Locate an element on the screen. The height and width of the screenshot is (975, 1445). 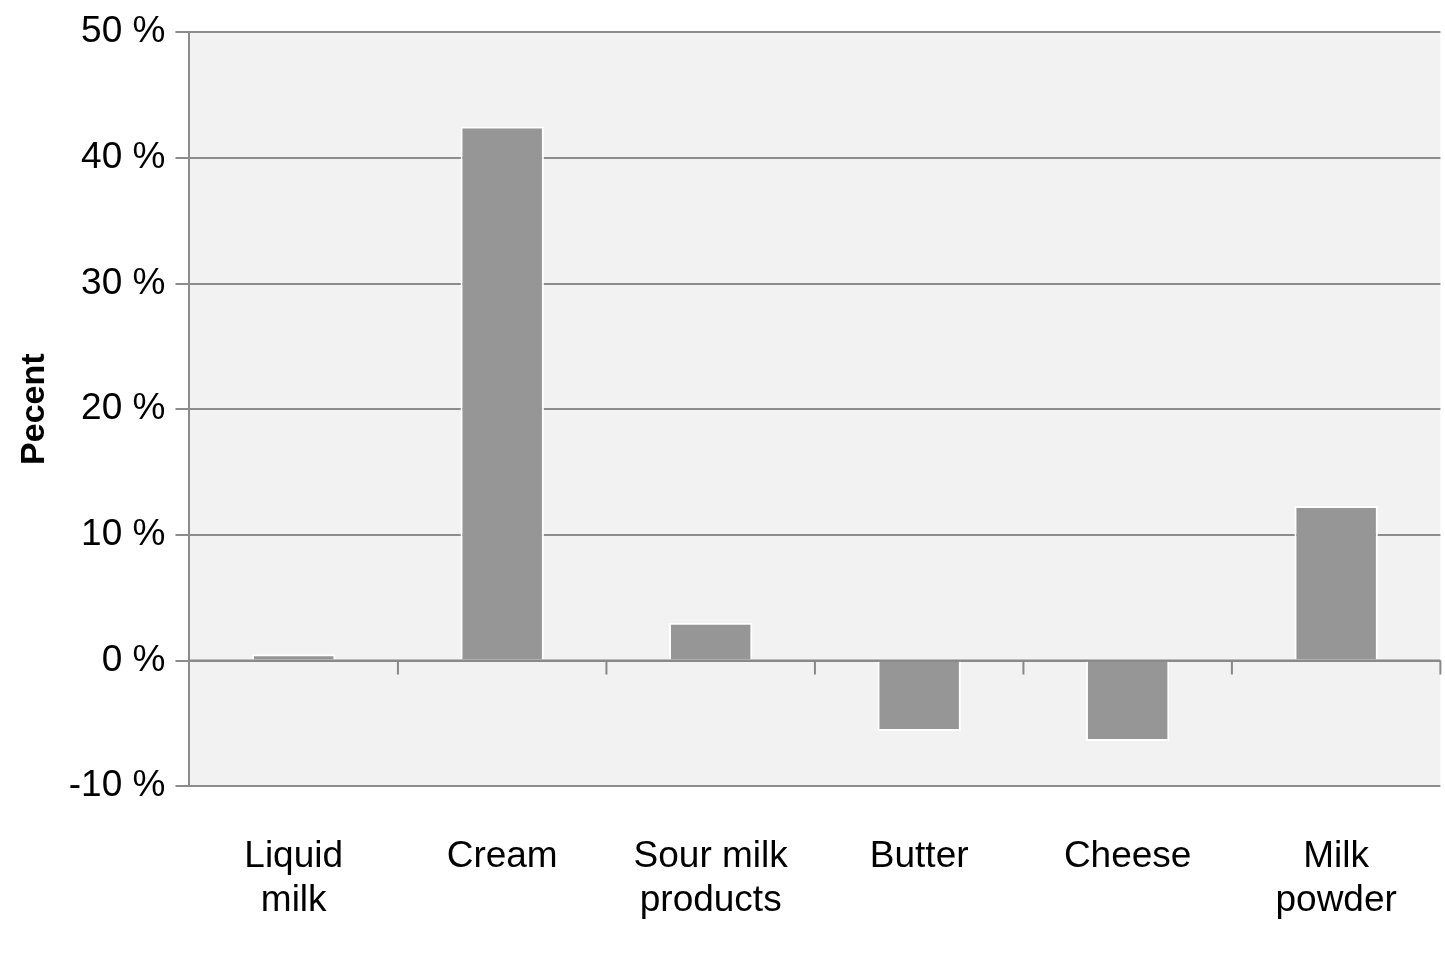
x-tick-label: Cream is located at coordinates (502, 854).